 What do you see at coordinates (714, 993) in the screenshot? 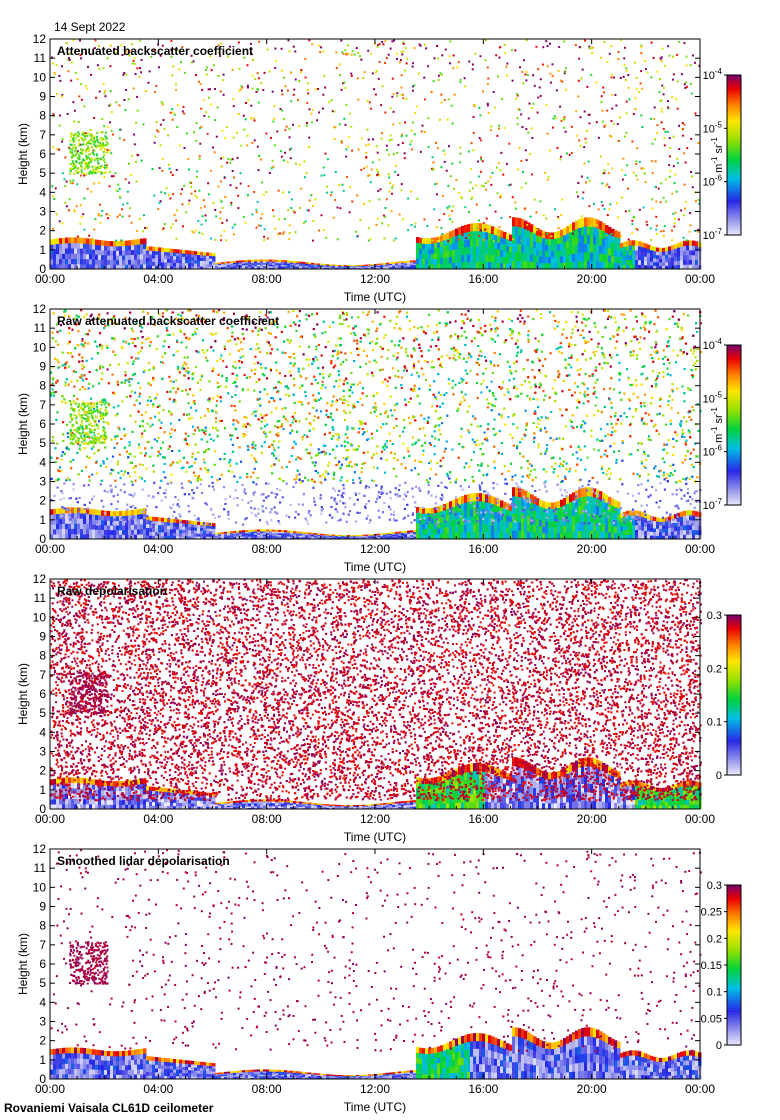
I see `colorbar-tick-label: 0.1` at bounding box center [714, 993].